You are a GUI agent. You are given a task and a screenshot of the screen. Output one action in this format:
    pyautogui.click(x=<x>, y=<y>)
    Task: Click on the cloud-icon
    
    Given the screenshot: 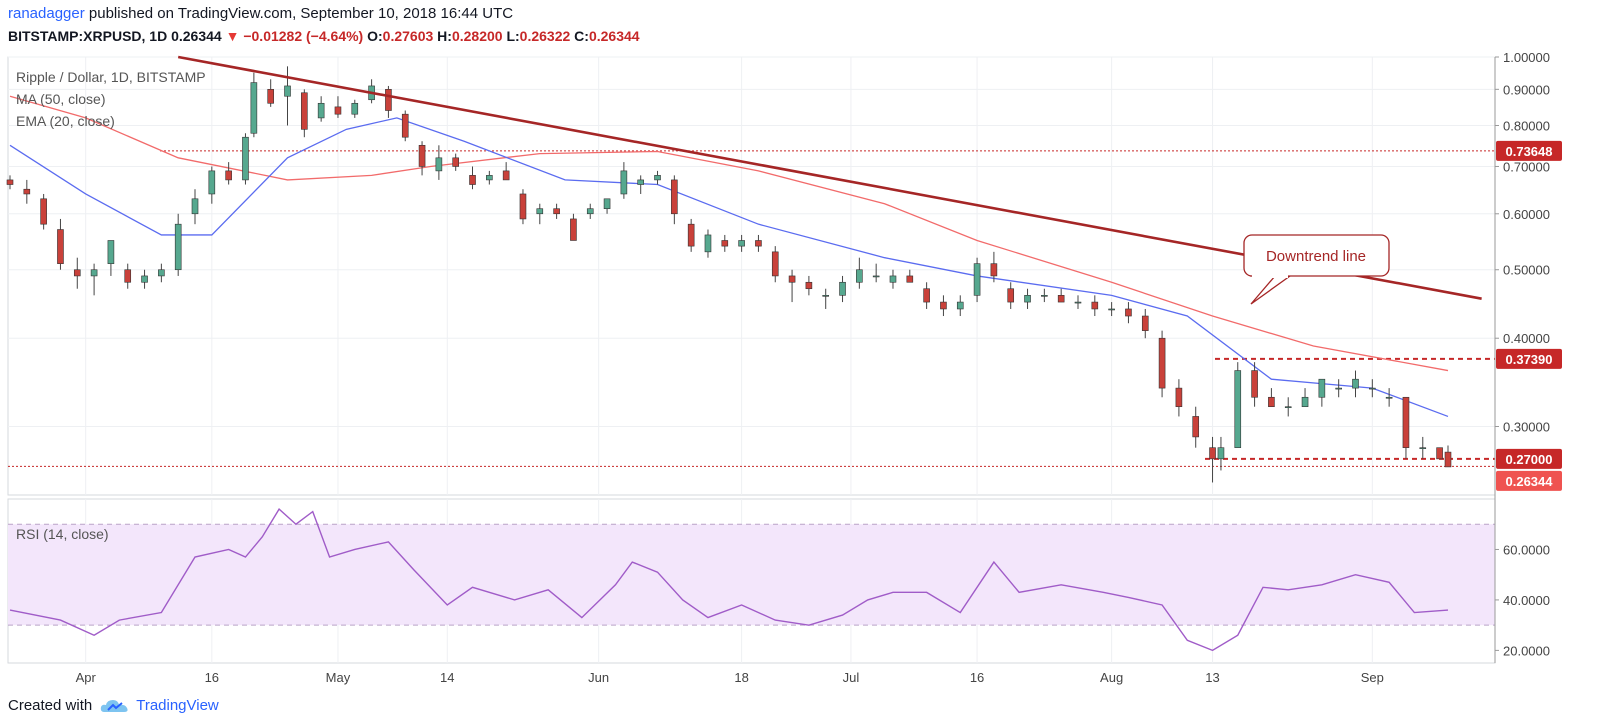 What is the action you would take?
    pyautogui.click(x=114, y=705)
    